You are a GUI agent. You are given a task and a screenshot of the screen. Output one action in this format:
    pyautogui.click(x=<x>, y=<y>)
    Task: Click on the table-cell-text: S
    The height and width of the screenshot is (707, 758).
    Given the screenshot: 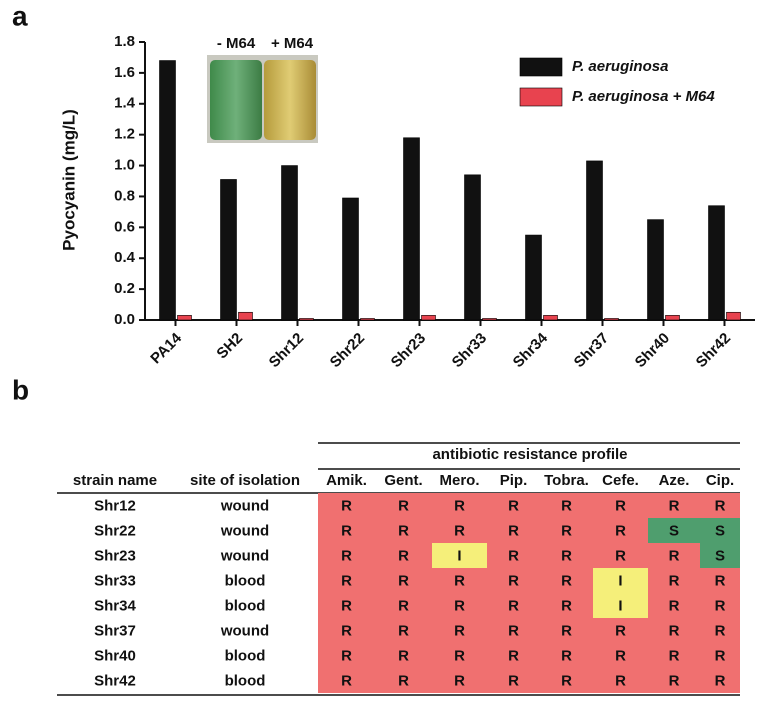 What is the action you would take?
    pyautogui.click(x=674, y=530)
    